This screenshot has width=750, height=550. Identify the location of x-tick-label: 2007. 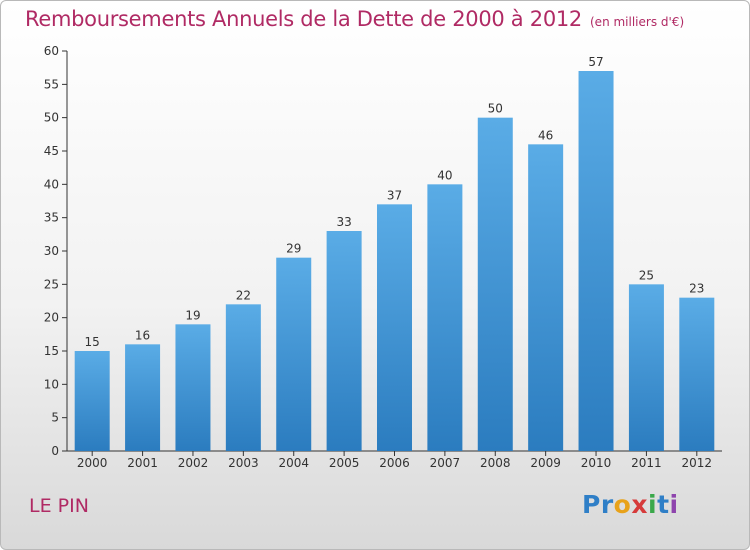
(445, 463).